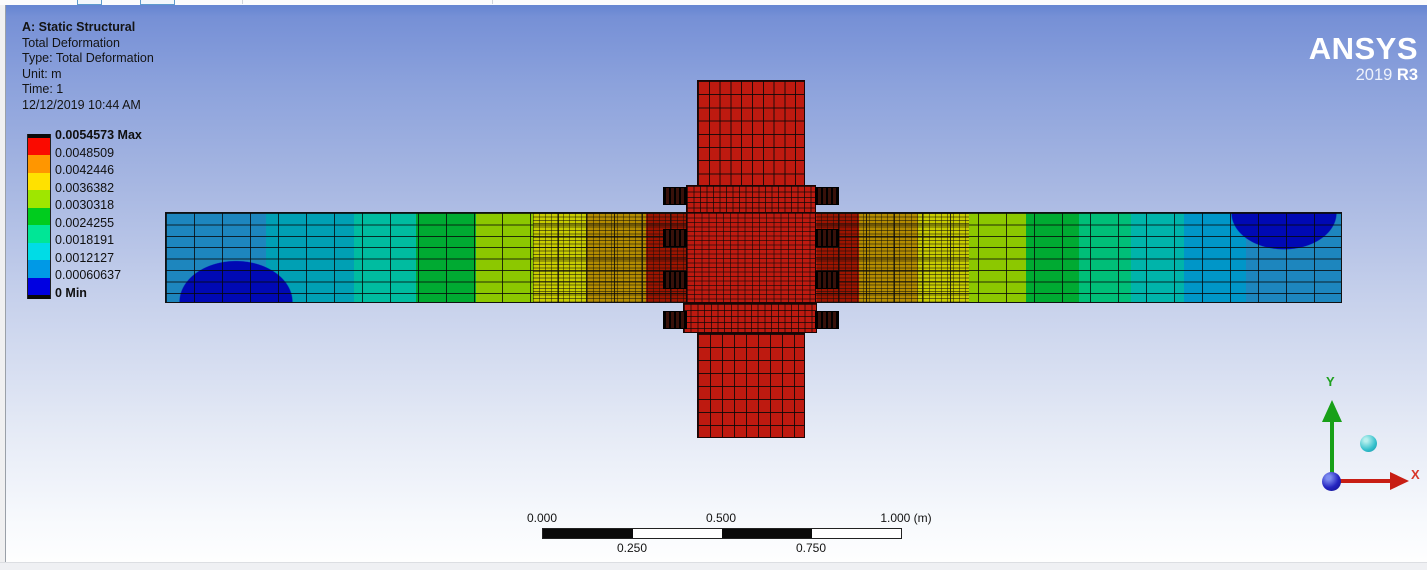  I want to click on ansys-logo-version: 2019 R3, so click(1363, 75).